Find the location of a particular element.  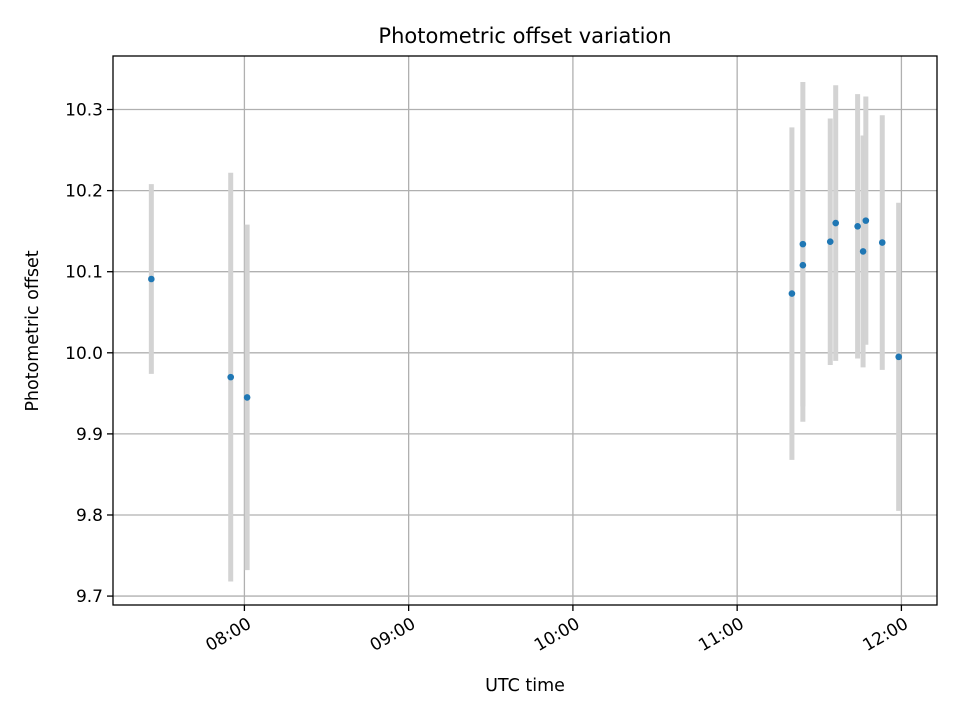

y-tick-label: 10.0 is located at coordinates (84, 354).